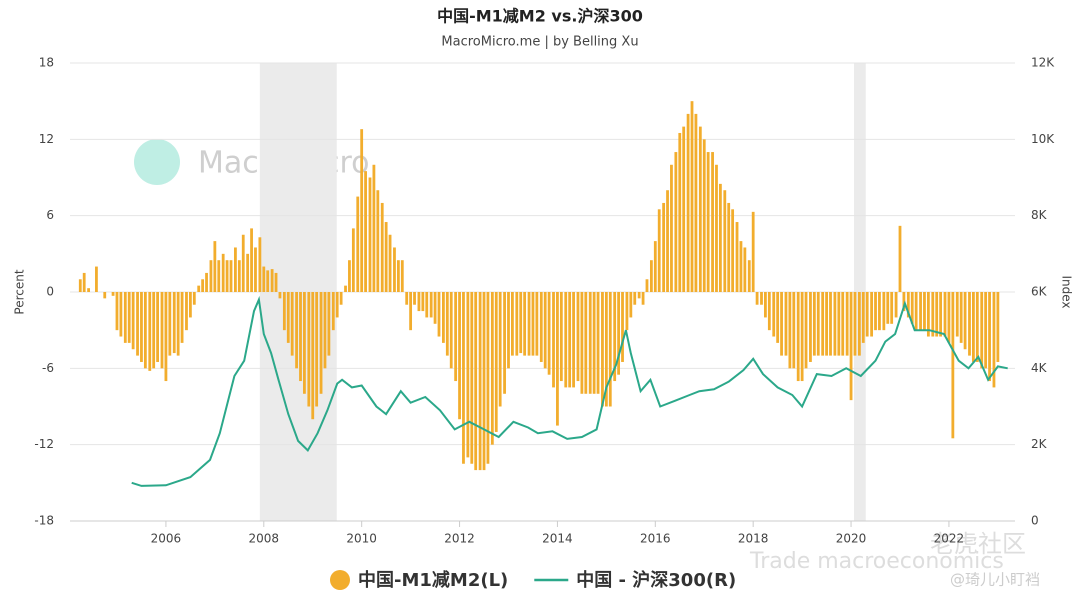 This screenshot has height=607, width=1080. I want to click on y2-tick-label: 4K, so click(1039, 368).